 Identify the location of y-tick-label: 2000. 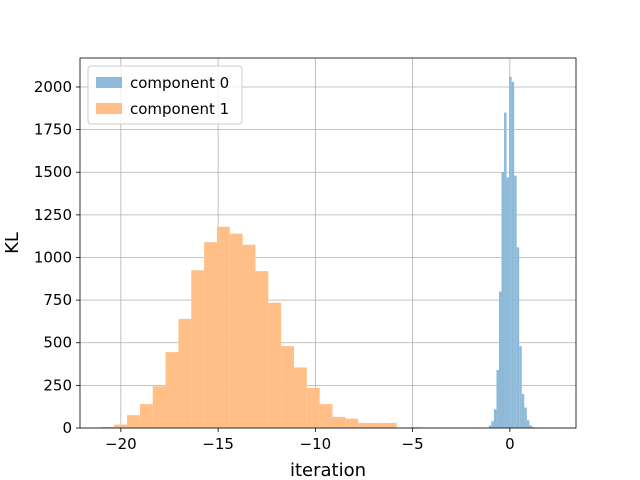
(53, 87).